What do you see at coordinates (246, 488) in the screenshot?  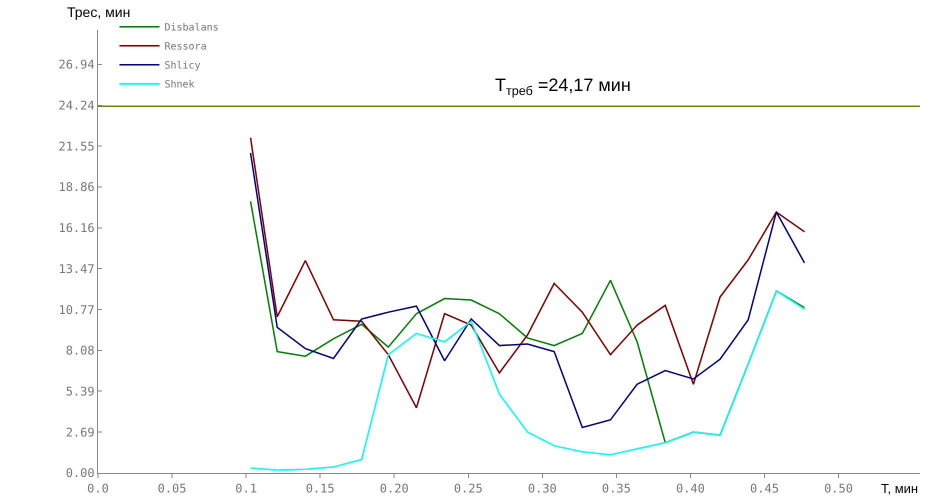 I see `x-tick-label: 0.1` at bounding box center [246, 488].